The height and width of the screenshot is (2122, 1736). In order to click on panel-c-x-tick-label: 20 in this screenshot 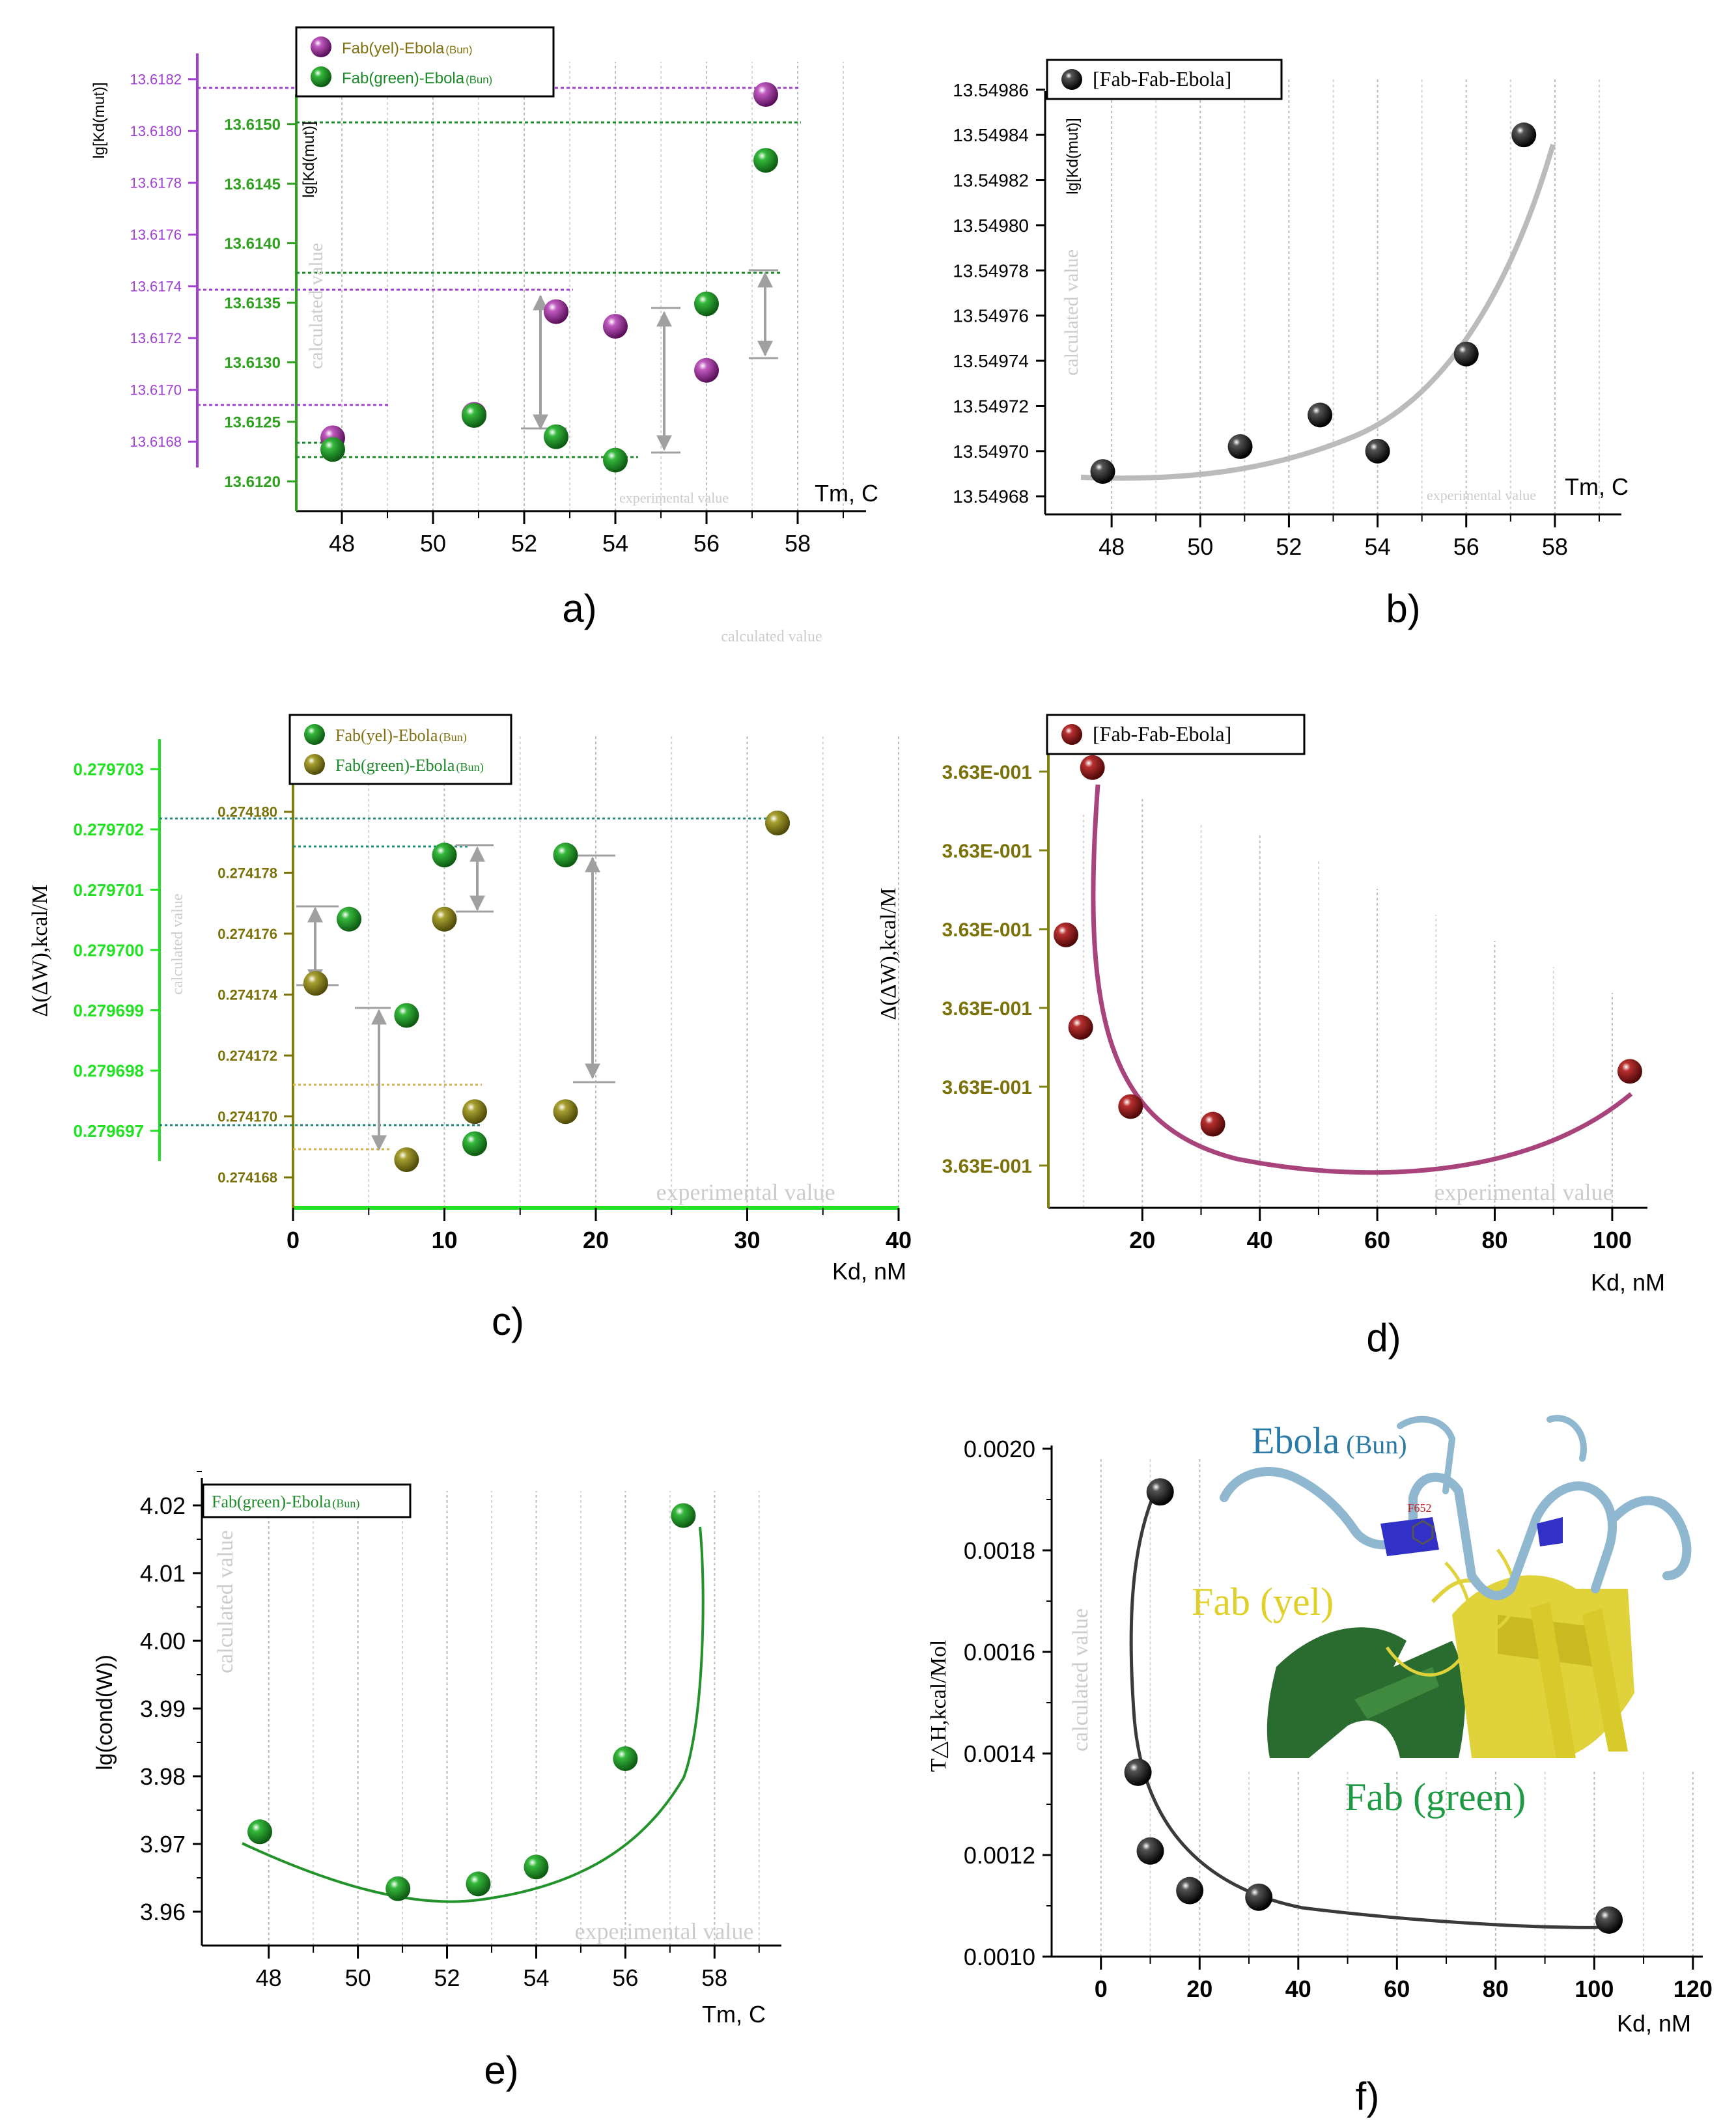, I will do `click(596, 1240)`.